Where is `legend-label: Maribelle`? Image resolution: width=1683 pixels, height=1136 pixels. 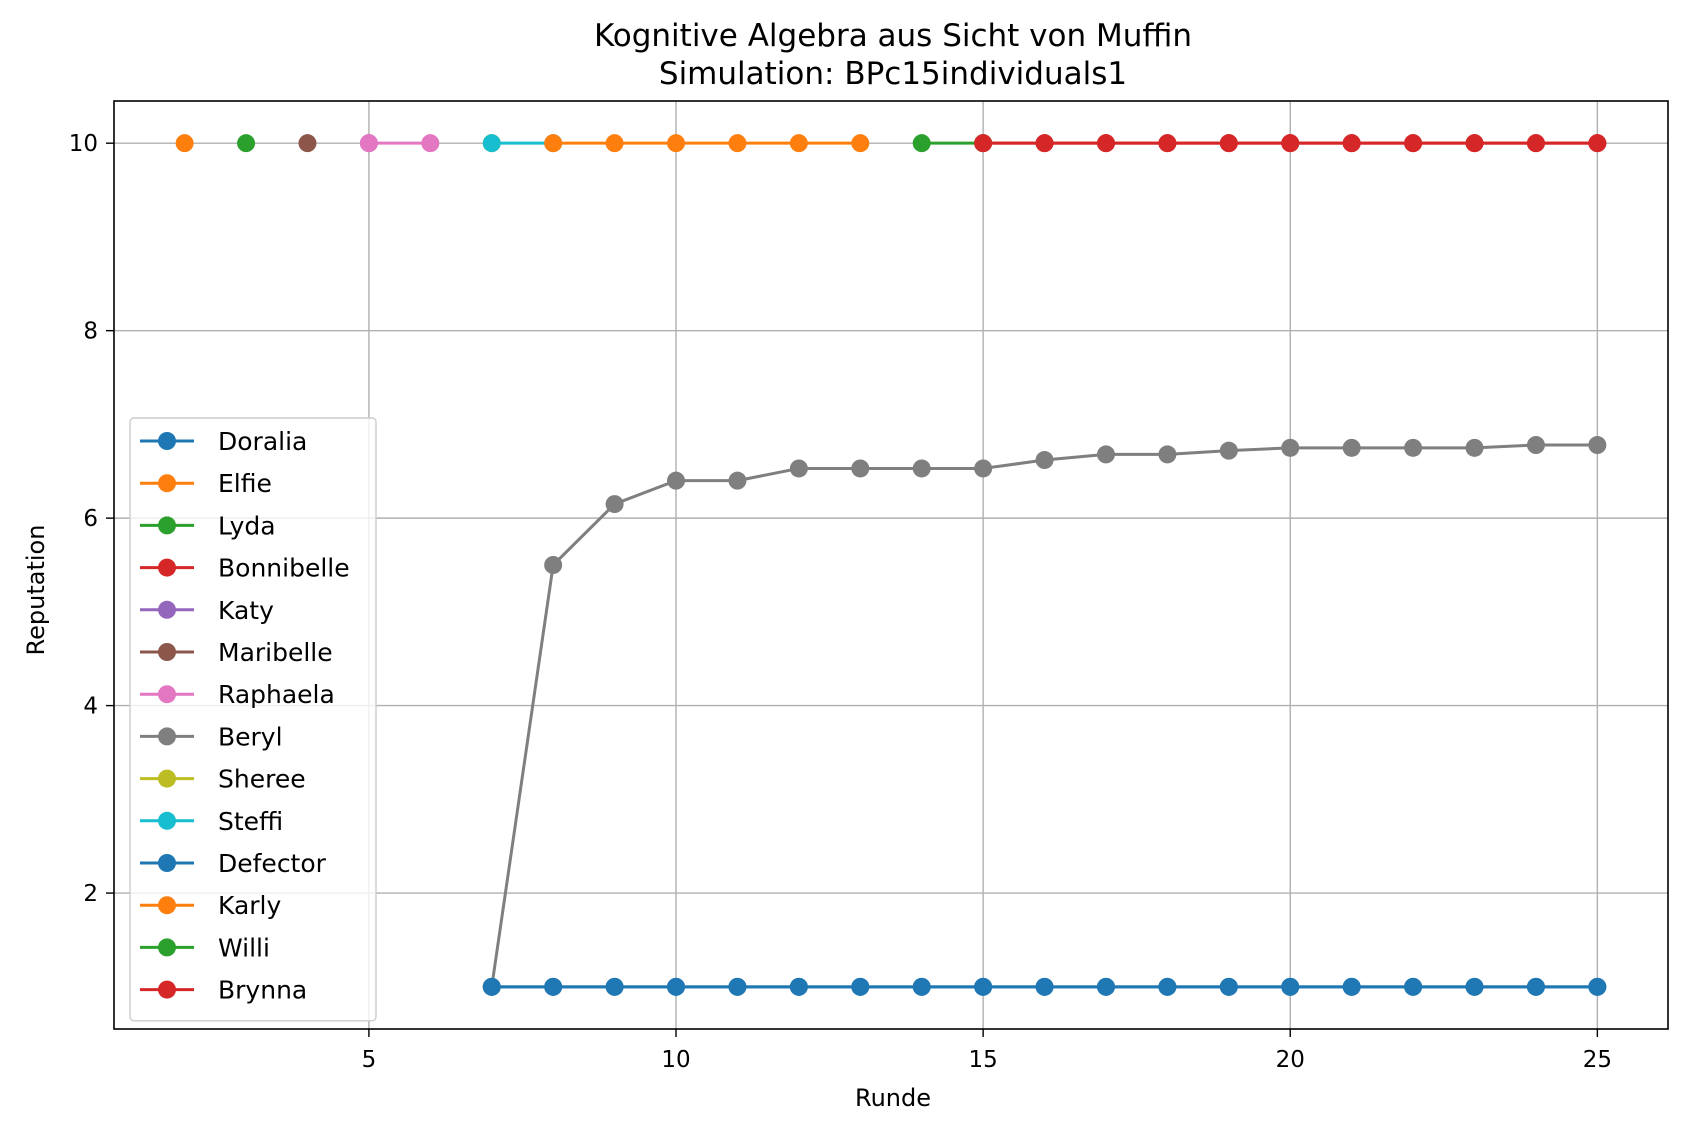
legend-label: Maribelle is located at coordinates (275, 652).